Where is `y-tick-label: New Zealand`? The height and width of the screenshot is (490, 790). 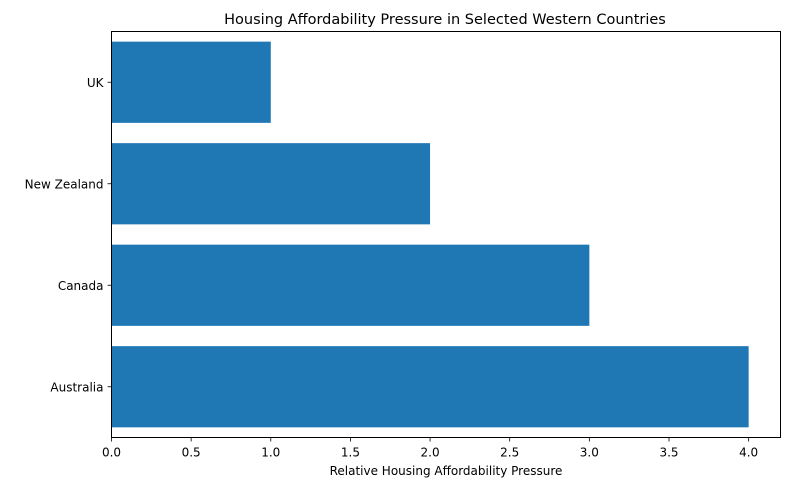
y-tick-label: New Zealand is located at coordinates (64, 184).